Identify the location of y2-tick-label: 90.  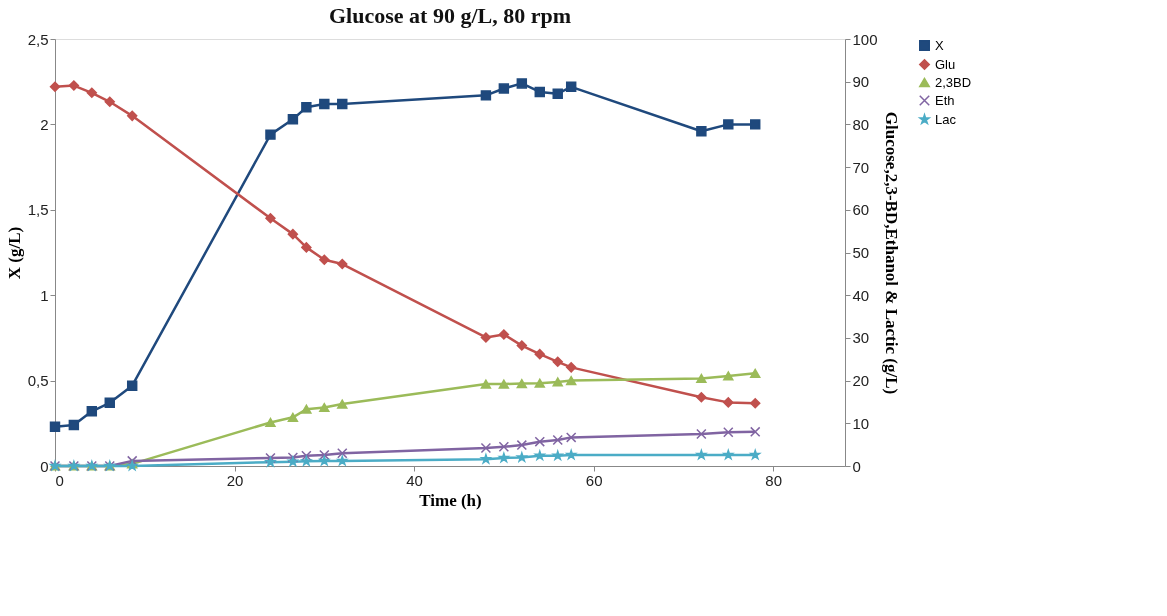
(861, 82).